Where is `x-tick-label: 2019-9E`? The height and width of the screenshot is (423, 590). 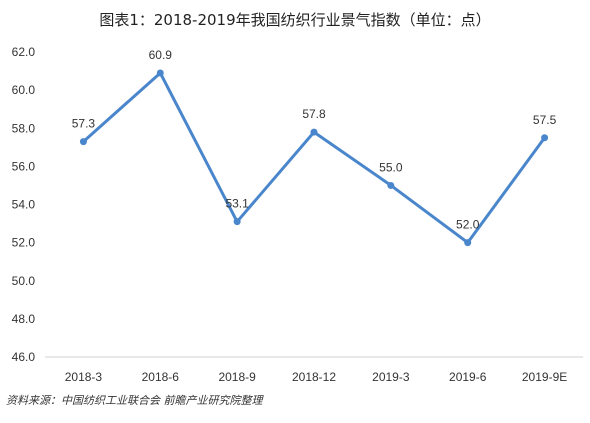
x-tick-label: 2019-9E is located at coordinates (544, 377).